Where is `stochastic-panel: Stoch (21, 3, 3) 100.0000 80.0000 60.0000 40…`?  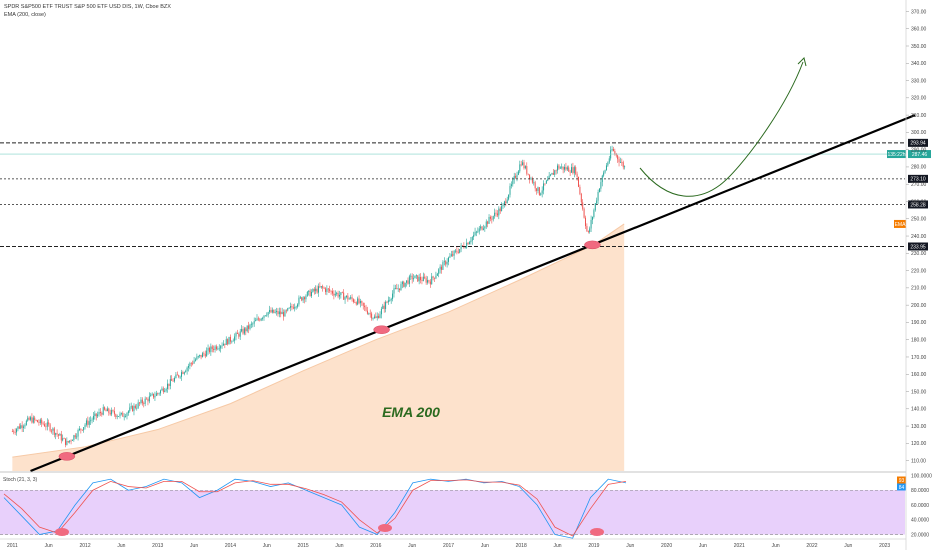 stochastic-panel: Stoch (21, 3, 3) 100.0000 80.0000 60.0000 40… is located at coordinates (466, 505).